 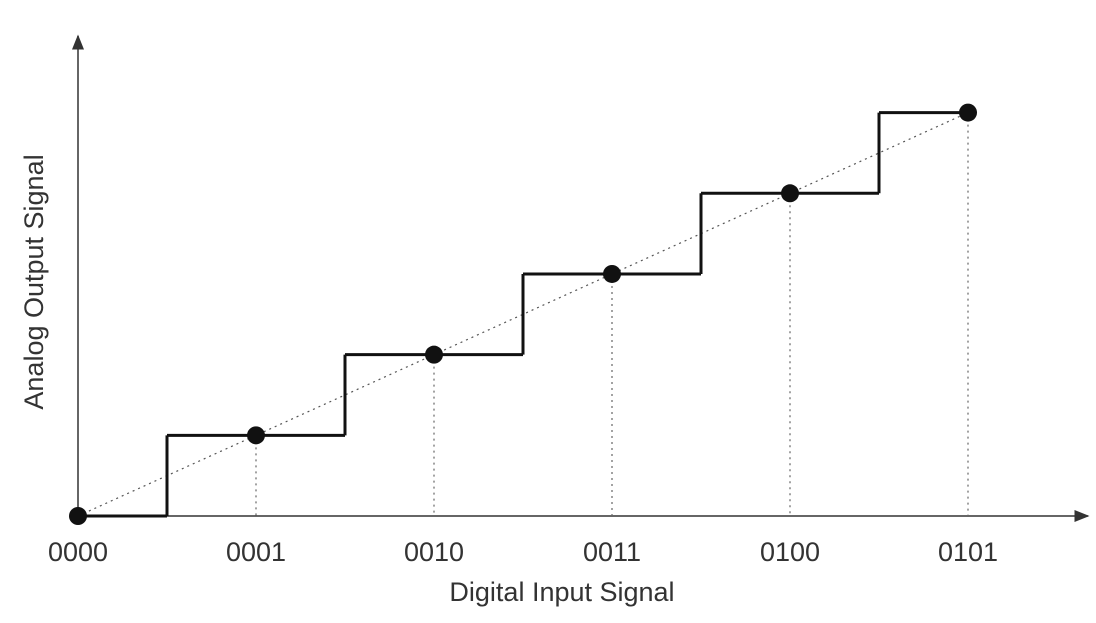 I want to click on x-tick-label: 0001, so click(x=256, y=552).